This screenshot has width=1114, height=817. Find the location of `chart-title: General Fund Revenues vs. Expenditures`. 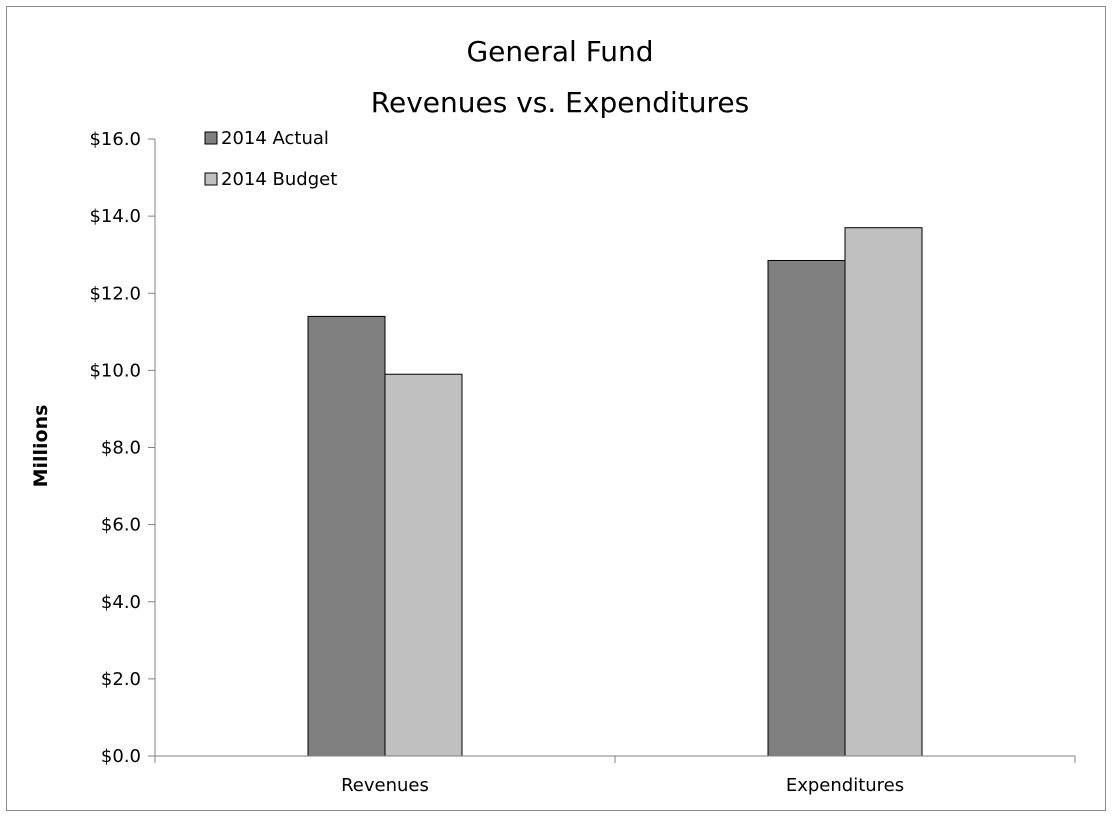

chart-title: General Fund Revenues vs. Expenditures is located at coordinates (560, 77).